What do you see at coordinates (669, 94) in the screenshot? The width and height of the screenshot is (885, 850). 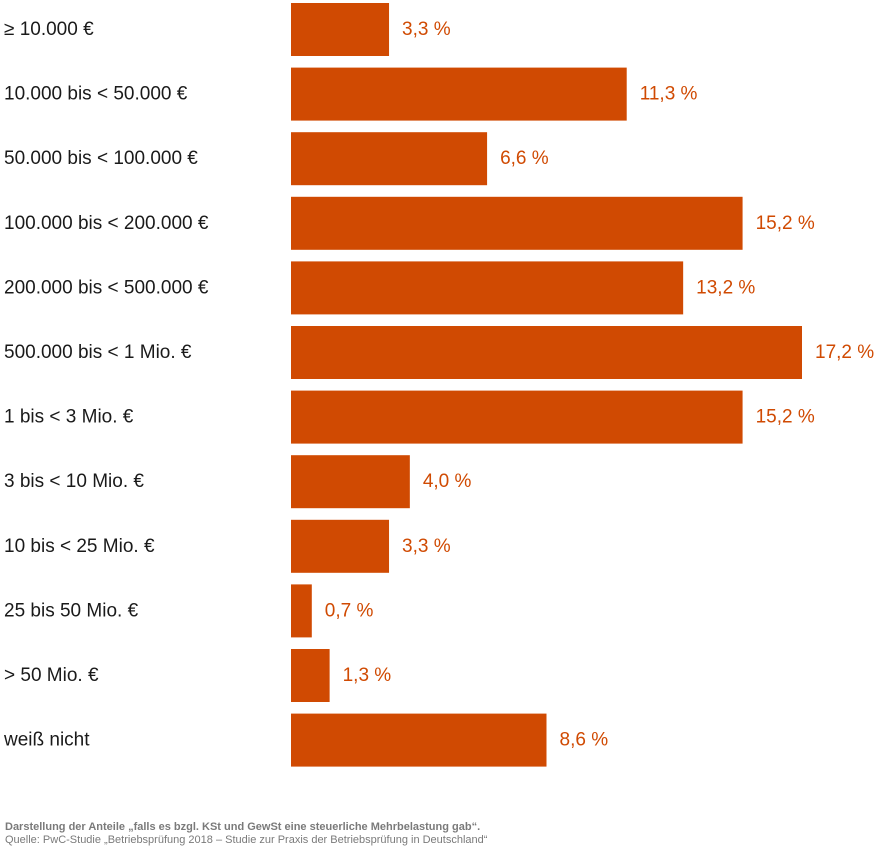 I see `value-label: 11,3 %` at bounding box center [669, 94].